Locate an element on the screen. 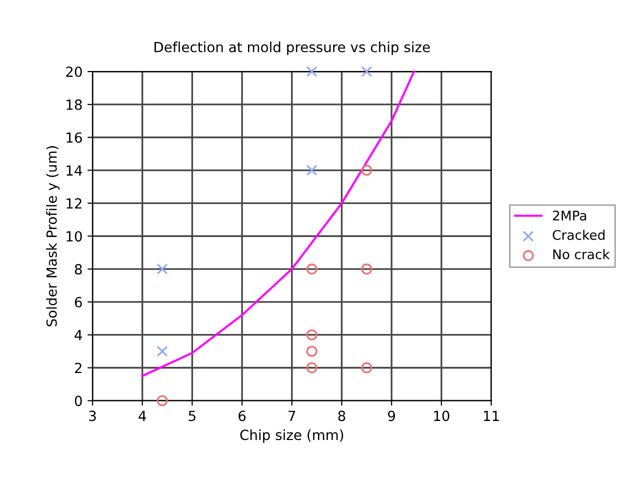  y-axis-title: Solder Mask Profile y (um) is located at coordinates (53, 236).